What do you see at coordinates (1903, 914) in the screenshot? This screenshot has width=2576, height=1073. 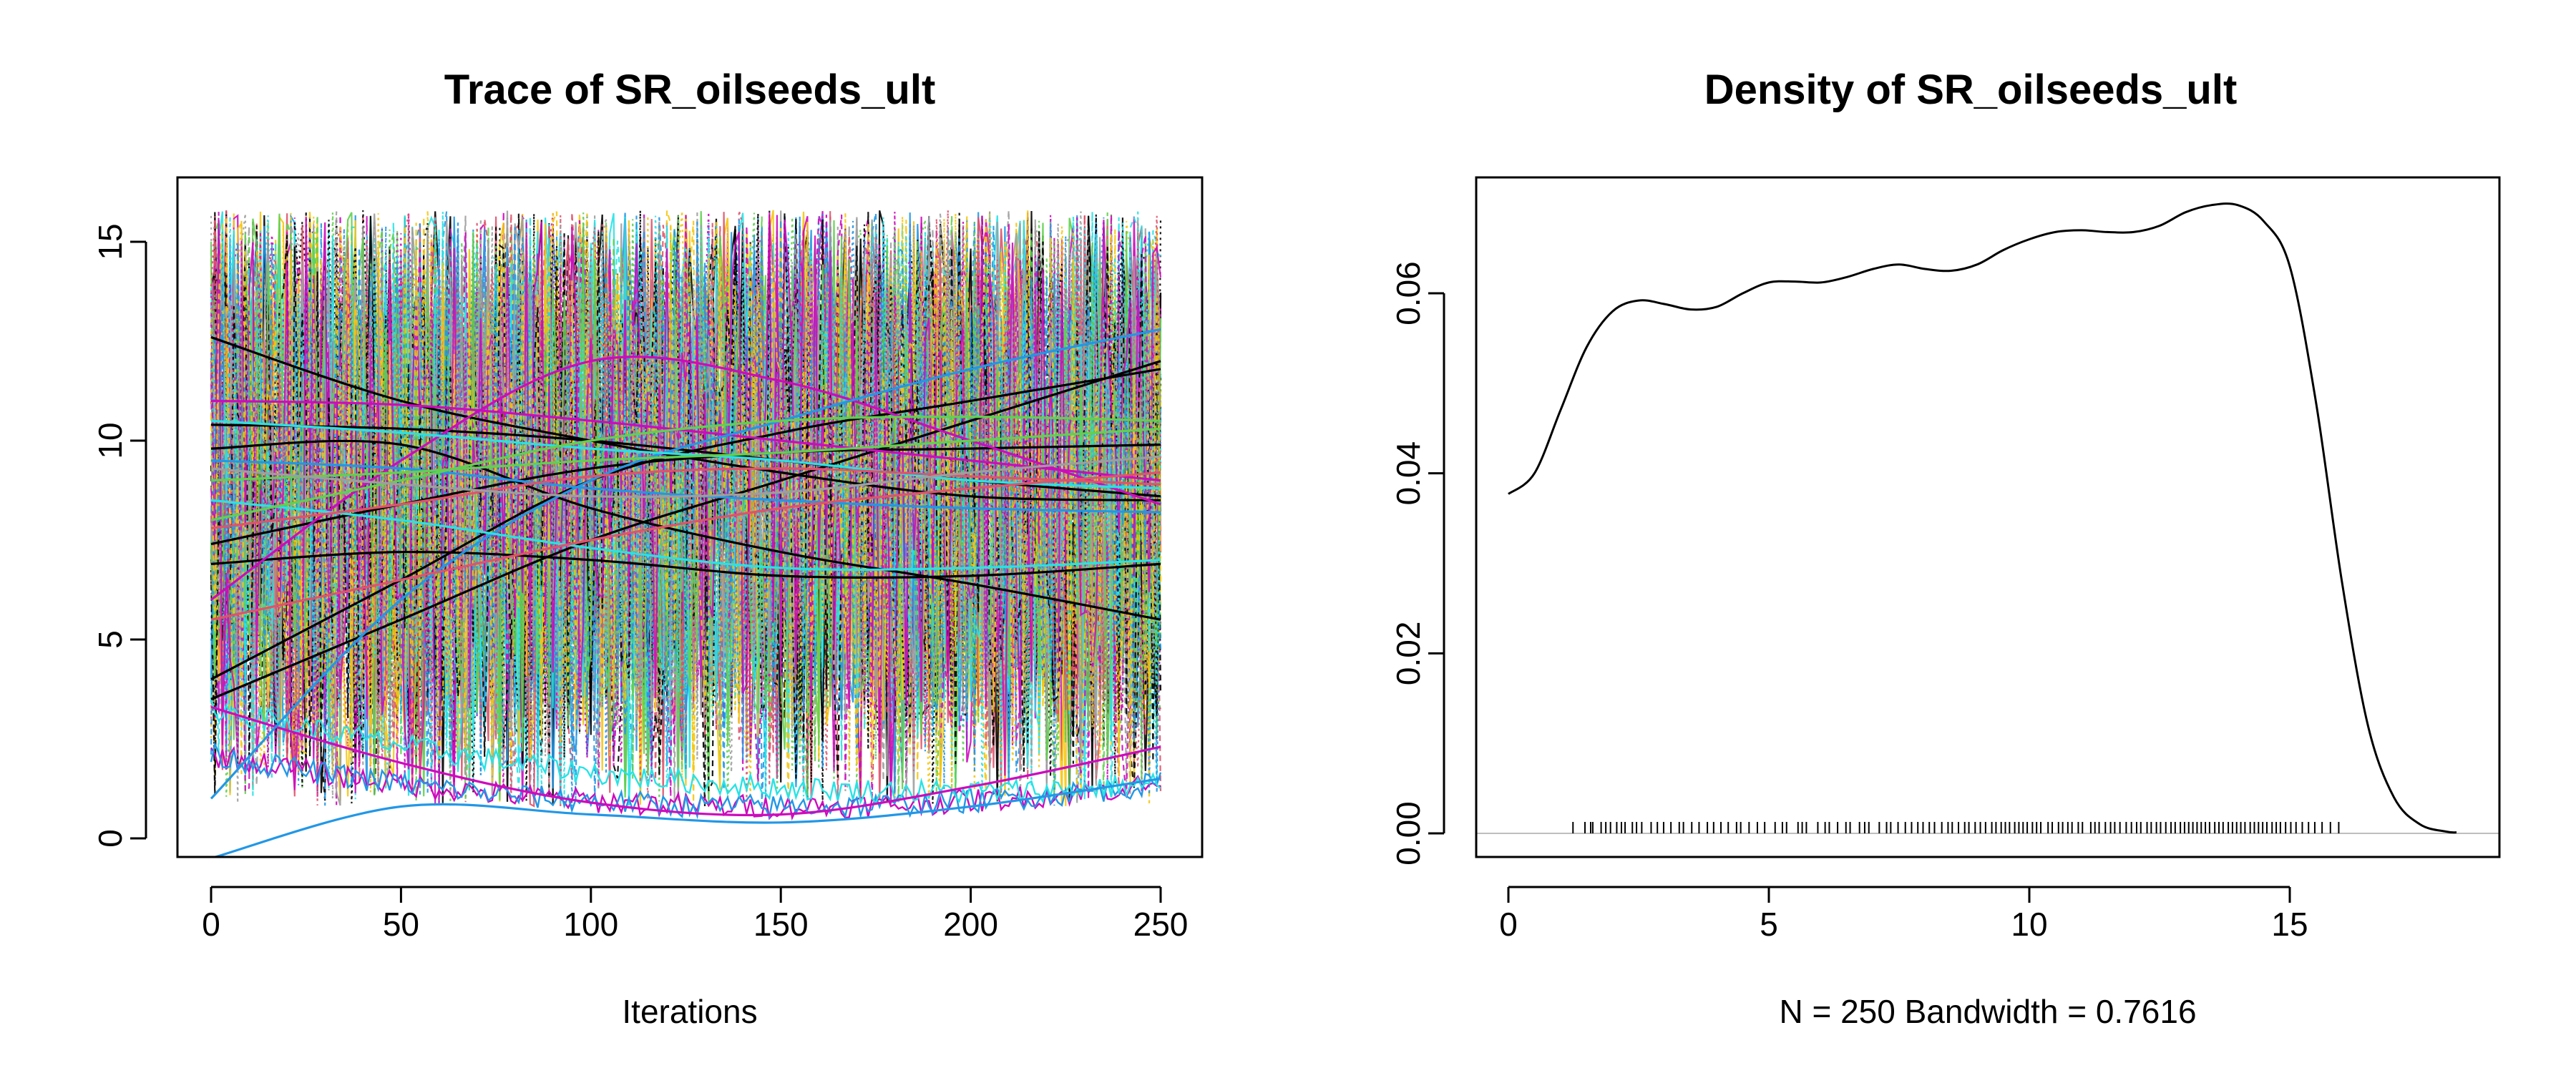 I see `density-x-axis: 0 5 10 15` at bounding box center [1903, 914].